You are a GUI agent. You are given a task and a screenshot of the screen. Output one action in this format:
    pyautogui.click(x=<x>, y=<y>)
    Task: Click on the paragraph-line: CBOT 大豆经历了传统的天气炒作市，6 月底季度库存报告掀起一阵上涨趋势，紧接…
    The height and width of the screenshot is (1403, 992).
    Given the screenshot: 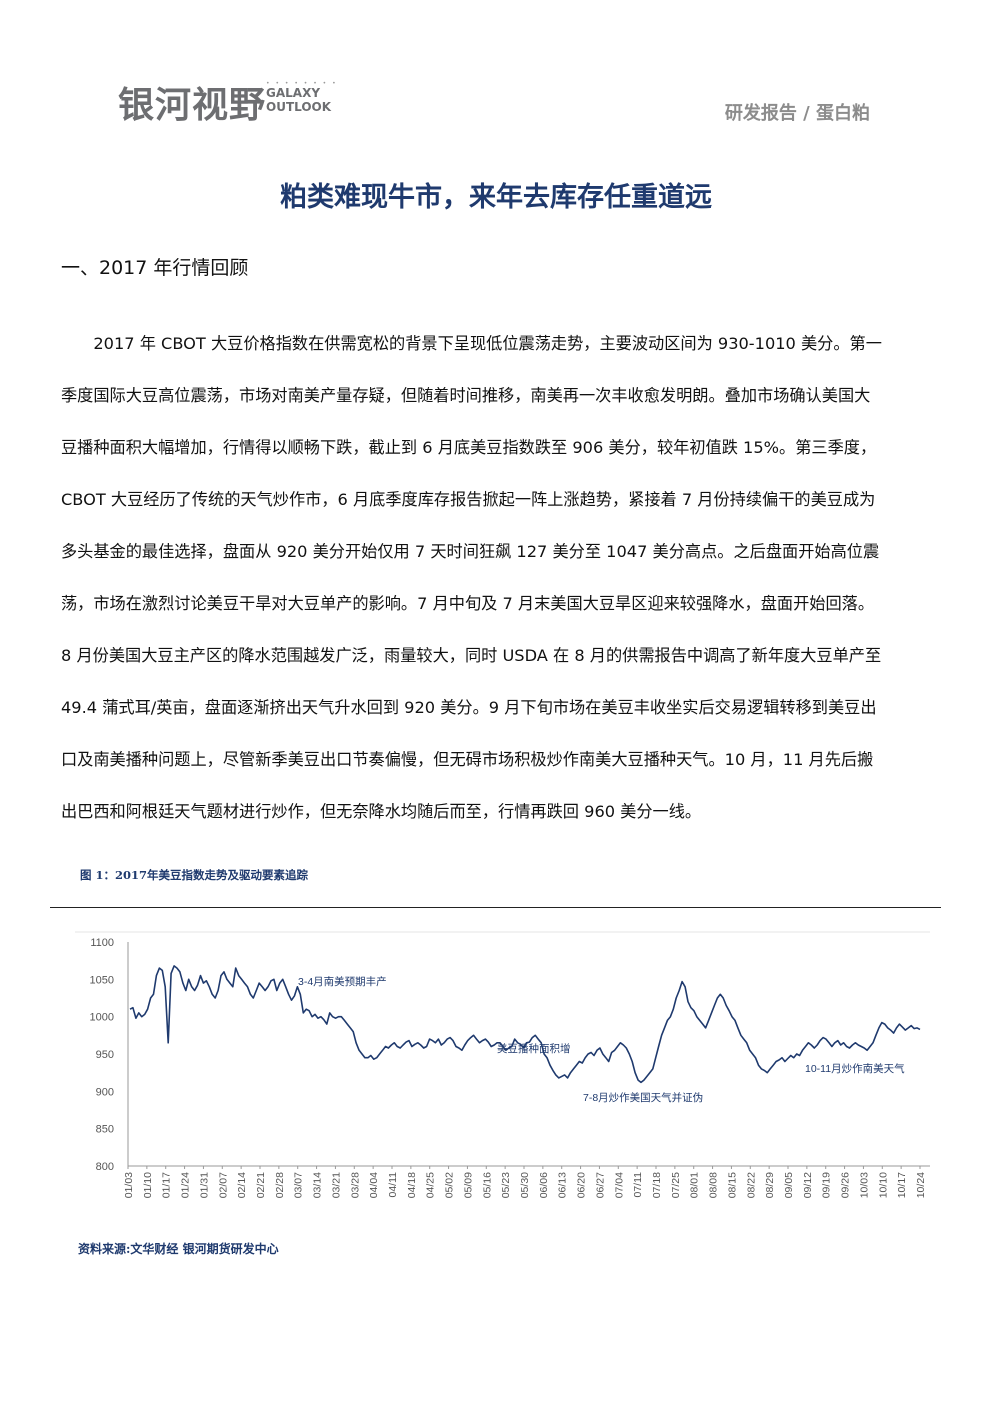 What is the action you would take?
    pyautogui.click(x=468, y=499)
    